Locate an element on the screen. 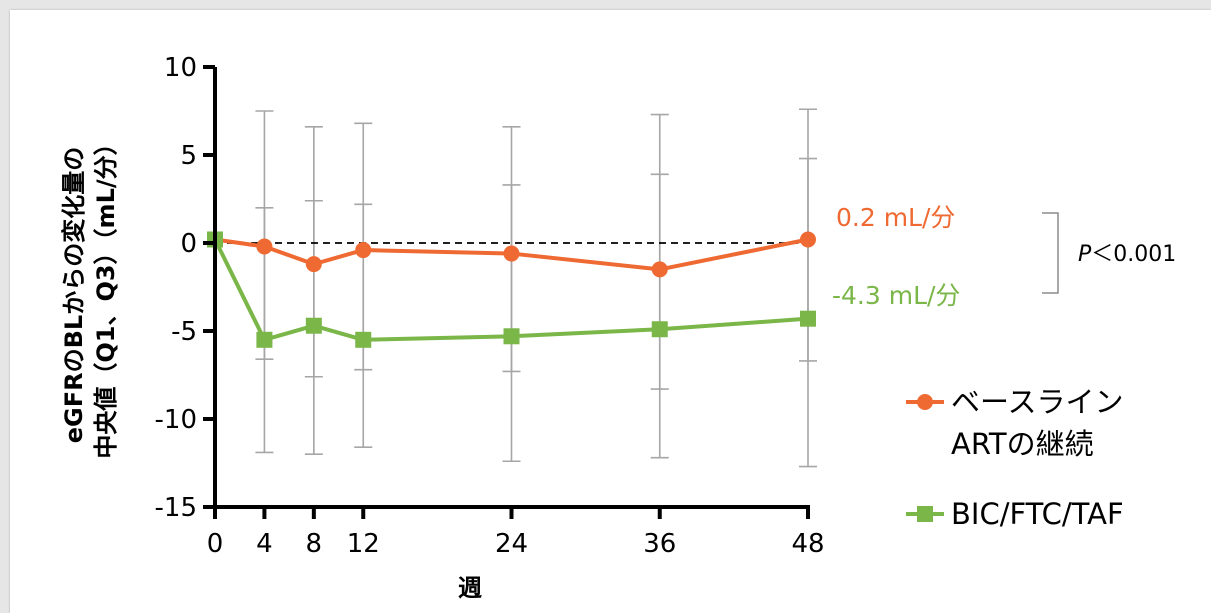 The height and width of the screenshot is (613, 1211). data-point-s0-wk36 is located at coordinates (659, 269).